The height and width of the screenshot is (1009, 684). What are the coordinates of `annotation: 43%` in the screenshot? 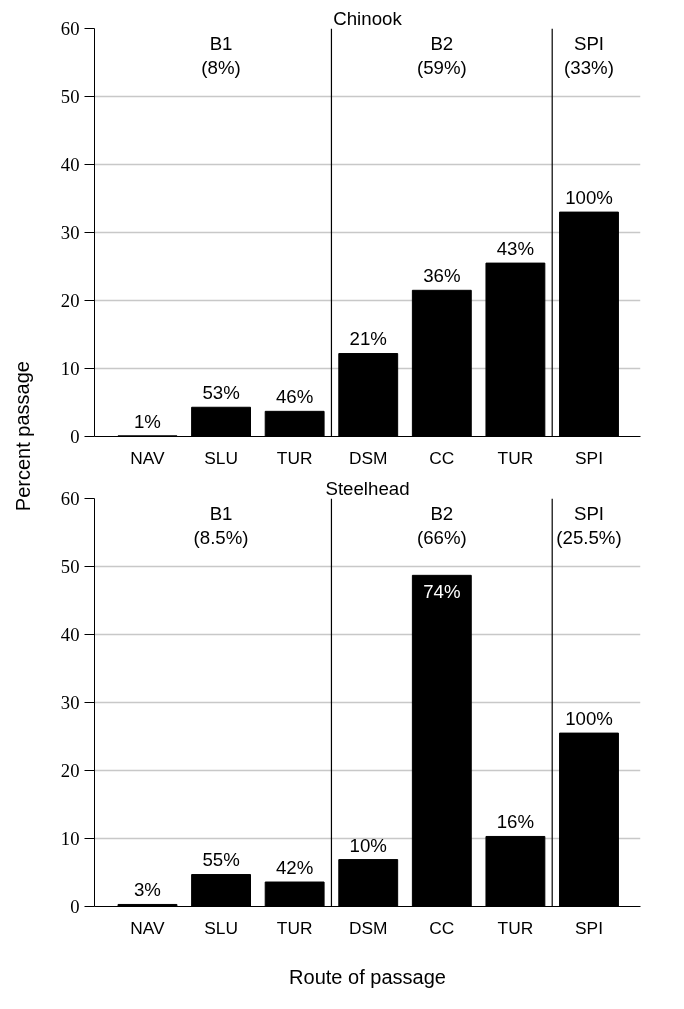 It's located at (515, 249).